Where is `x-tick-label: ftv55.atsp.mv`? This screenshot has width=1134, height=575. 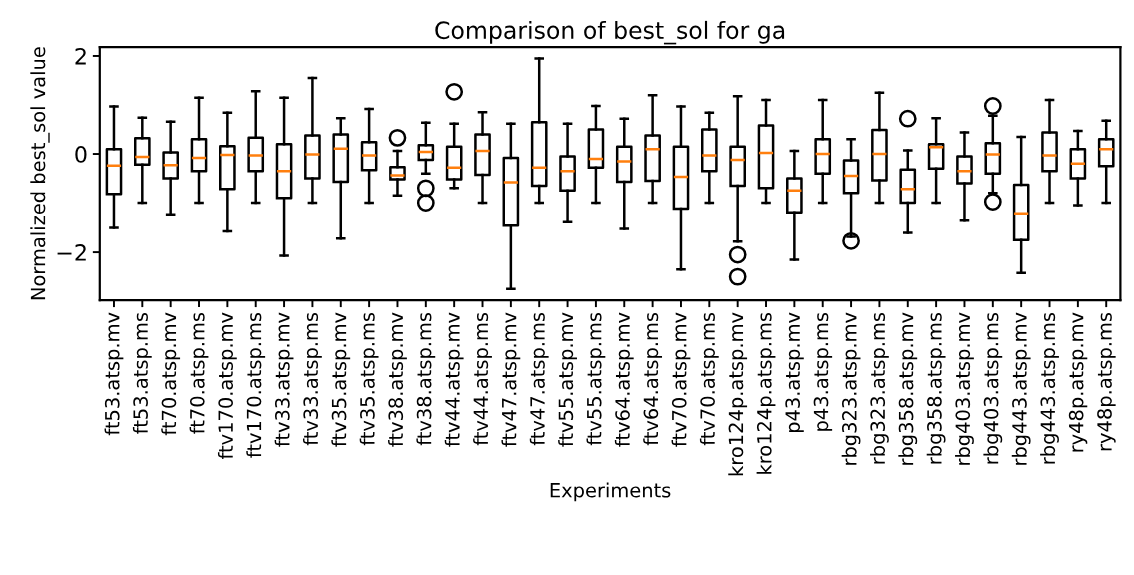
x-tick-label: ftv55.atsp.mv is located at coordinates (567, 379).